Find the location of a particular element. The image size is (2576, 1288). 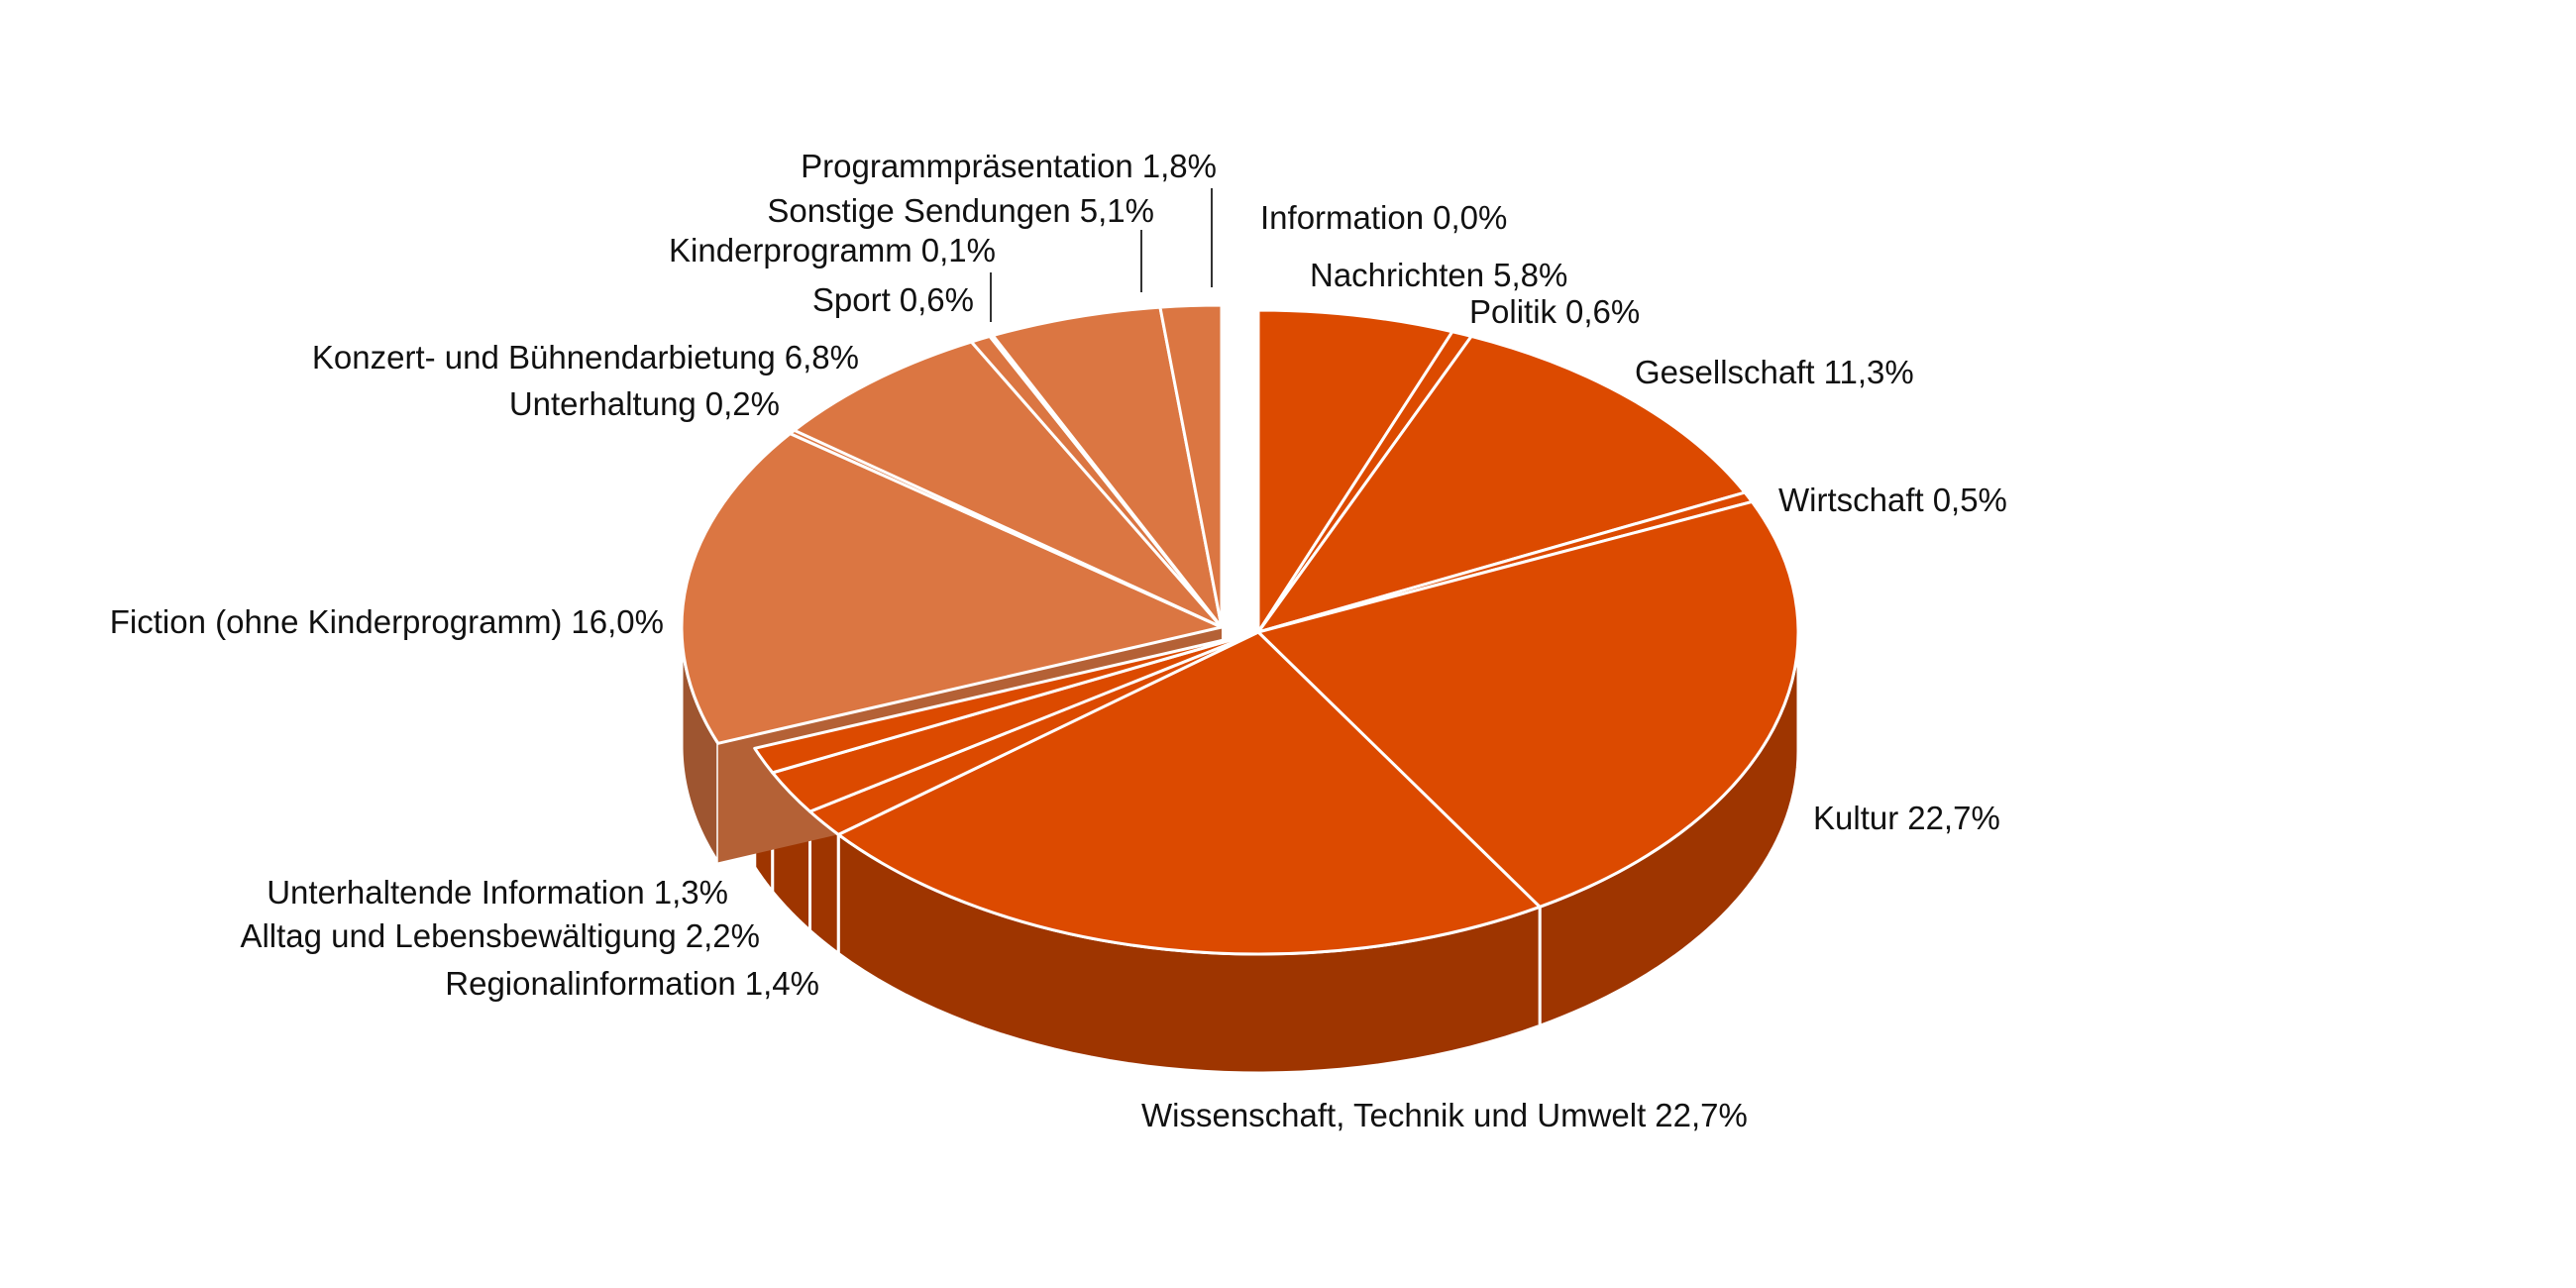

slice-label-name: Kinderprogramm is located at coordinates (790, 250).